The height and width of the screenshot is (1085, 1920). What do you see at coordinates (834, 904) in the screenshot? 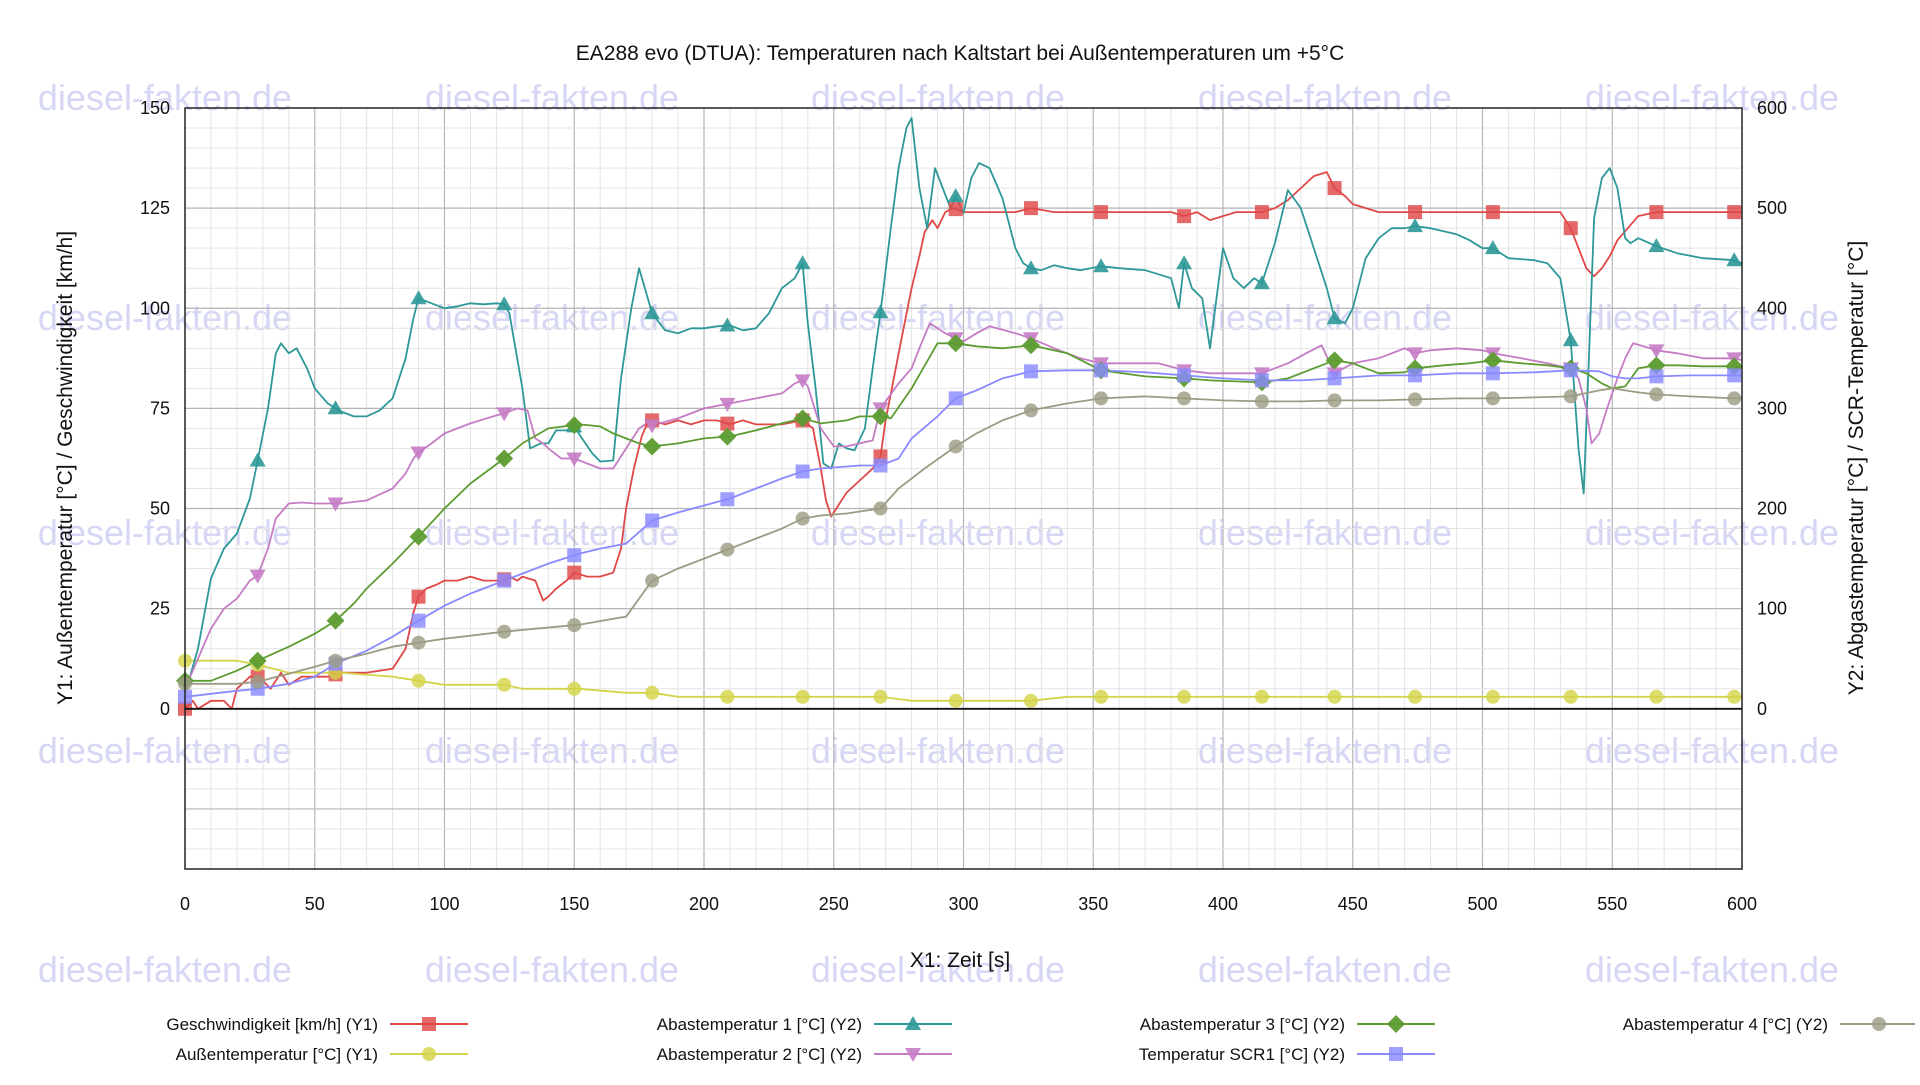
I see `x-tick-label: 250` at bounding box center [834, 904].